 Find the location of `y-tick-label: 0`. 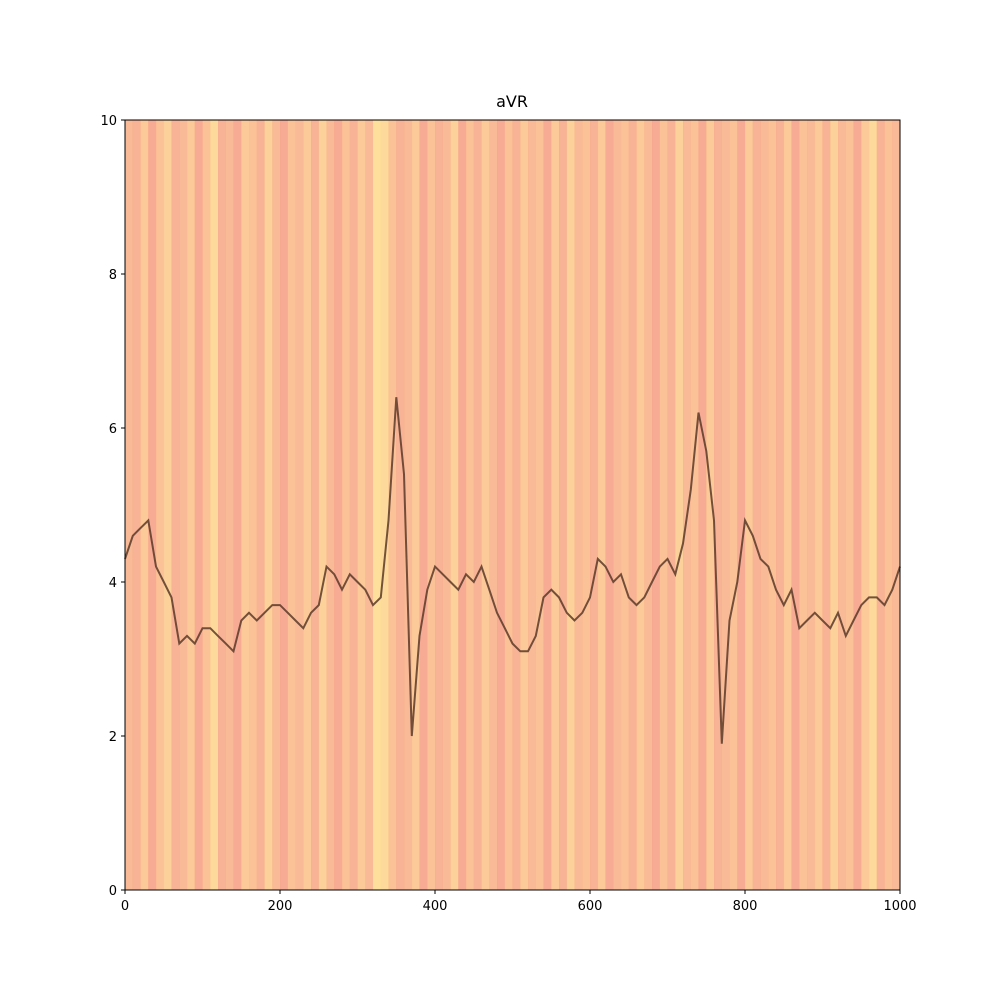

y-tick-label: 0 is located at coordinates (113, 891).